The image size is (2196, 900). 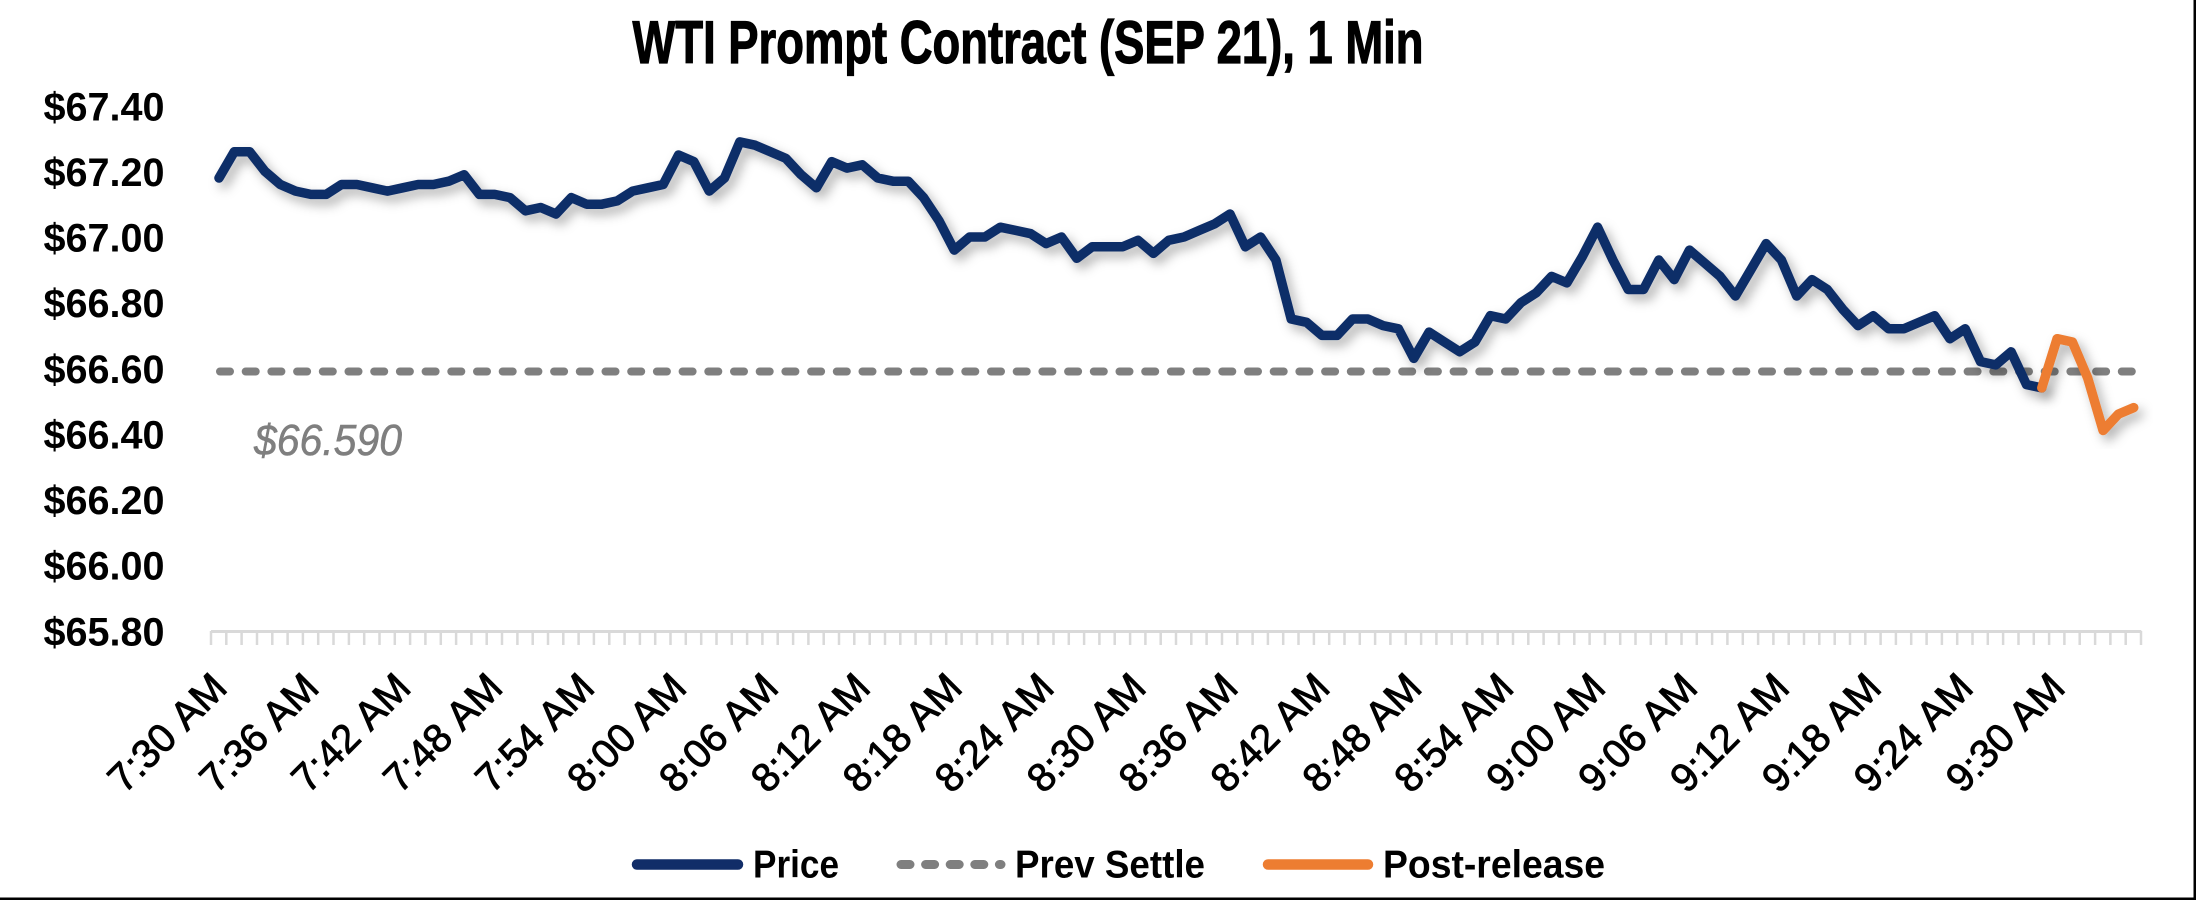 What do you see at coordinates (104, 107) in the screenshot?
I see `svg-text: $67.40` at bounding box center [104, 107].